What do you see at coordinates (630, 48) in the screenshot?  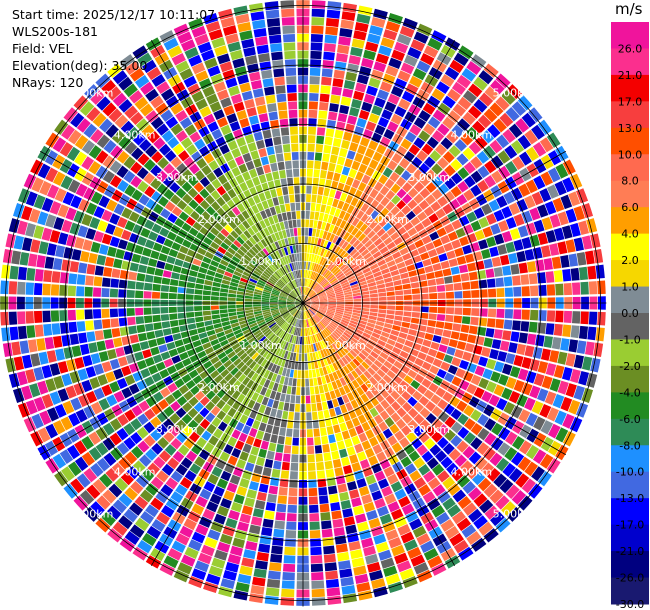 I see `colorbar-tick-label: 26.0` at bounding box center [630, 48].